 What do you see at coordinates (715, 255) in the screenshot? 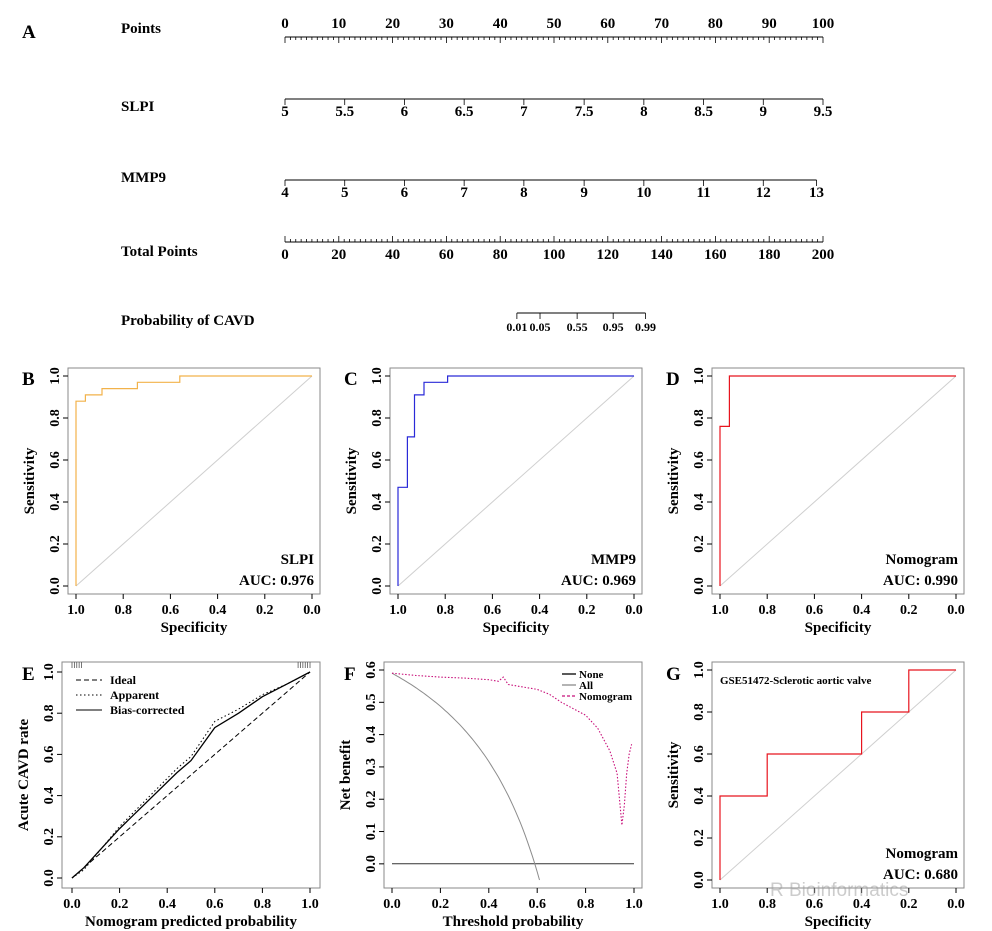
I see `nomogram-tick-label: 160` at bounding box center [715, 255].